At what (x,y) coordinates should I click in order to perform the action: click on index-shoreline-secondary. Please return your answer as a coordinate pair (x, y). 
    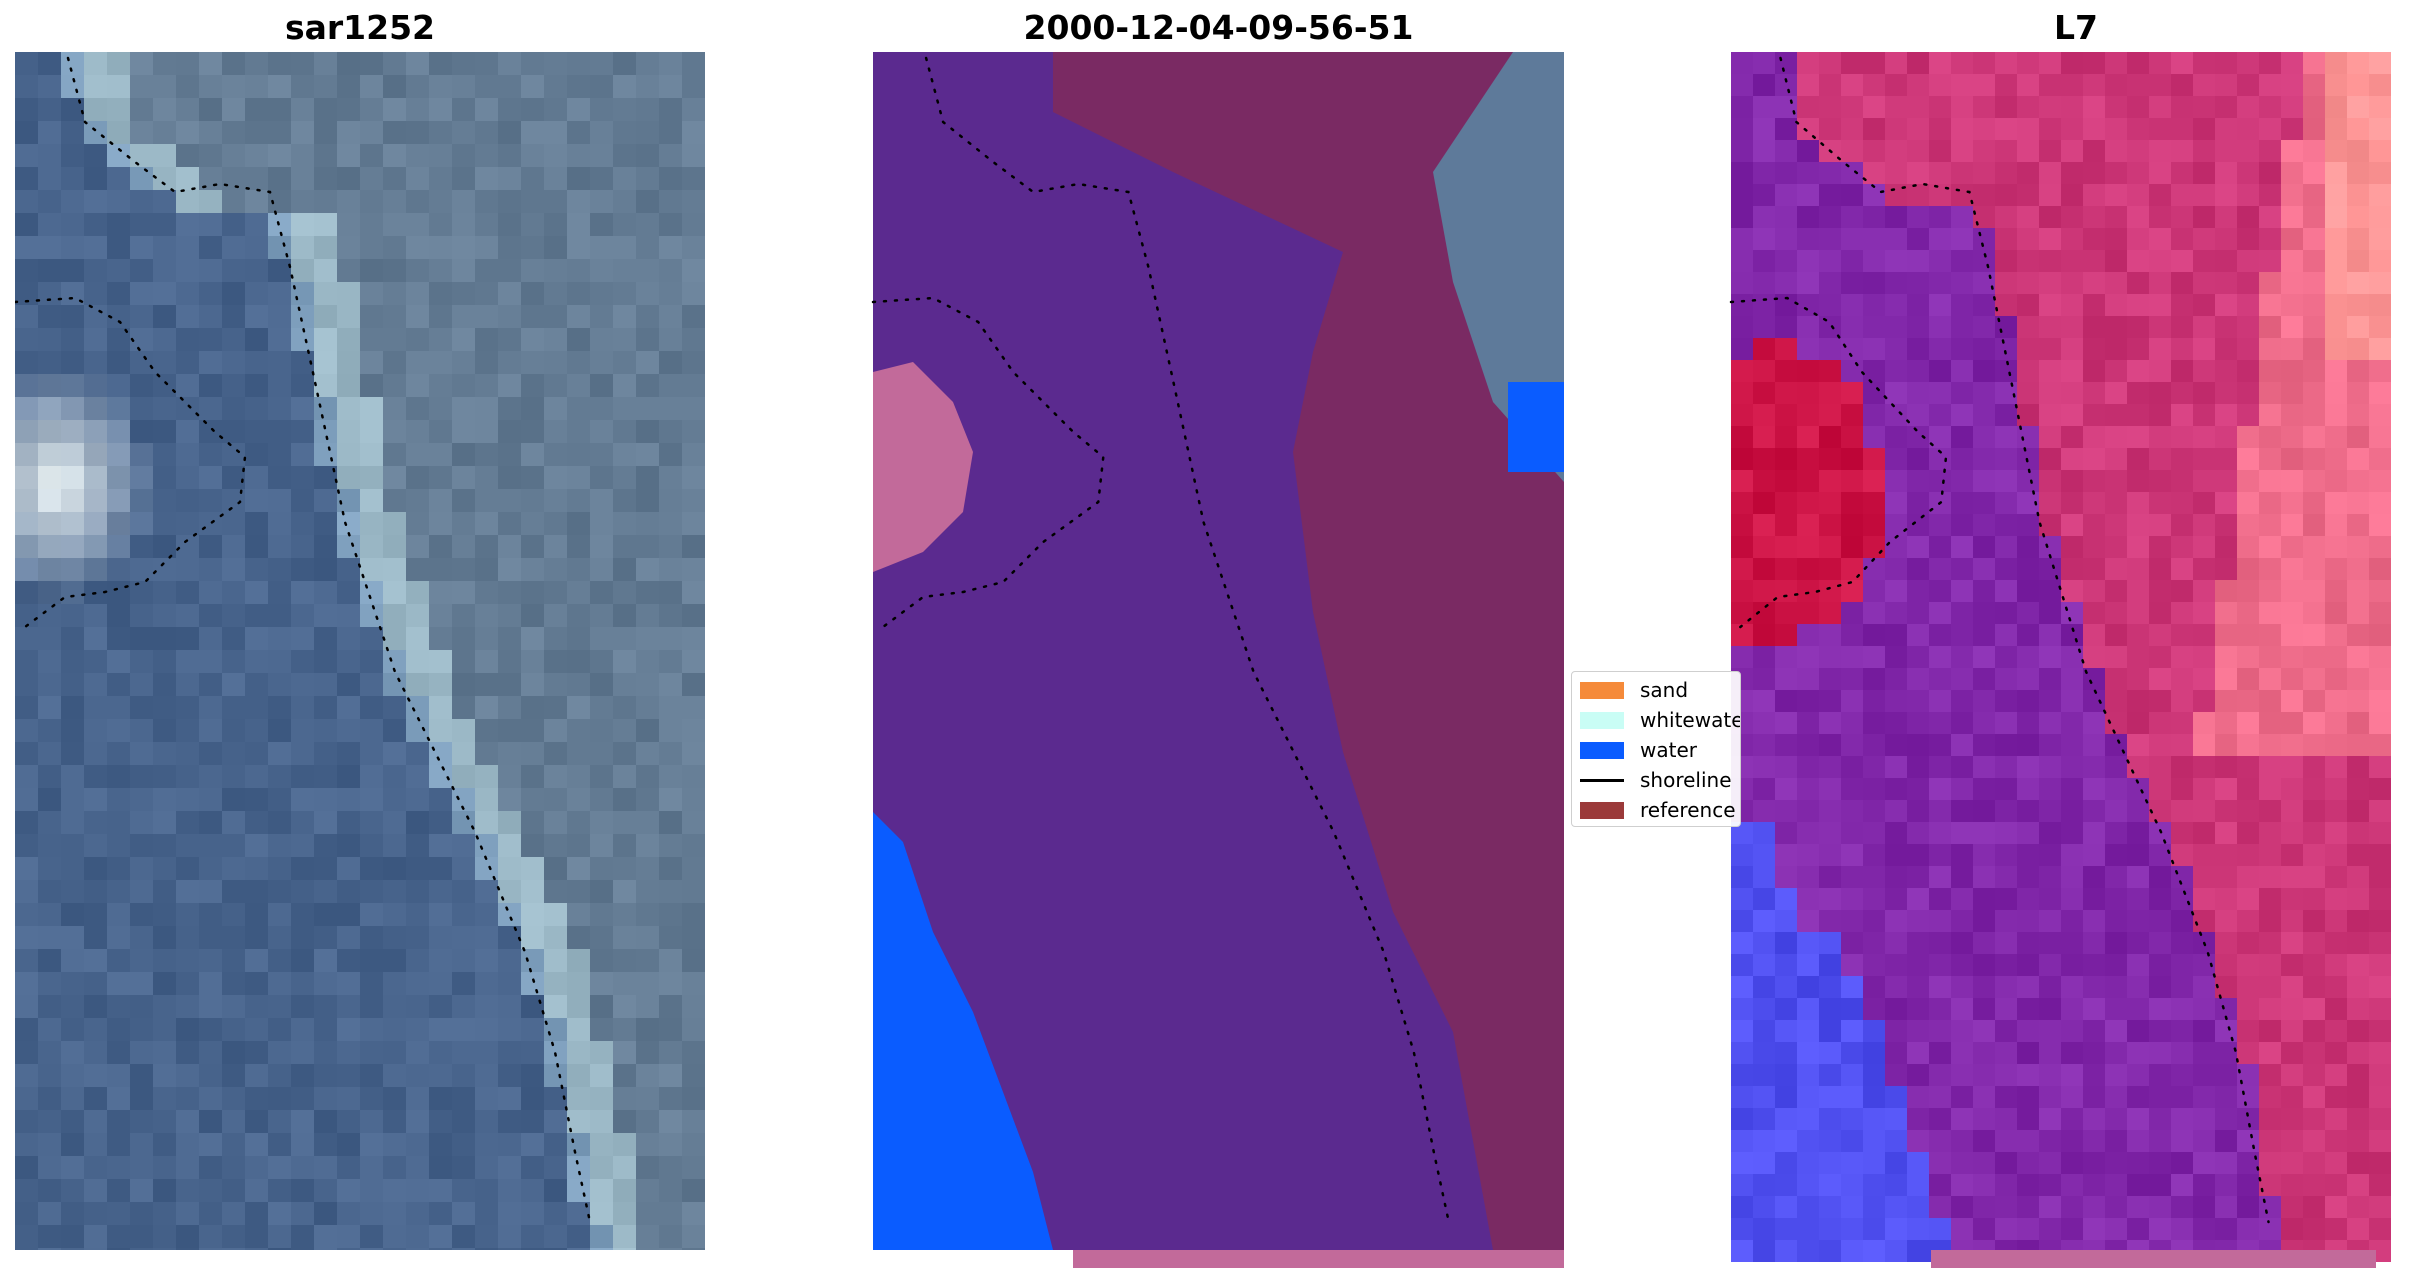
    Looking at the image, I should click on (1838, 462).